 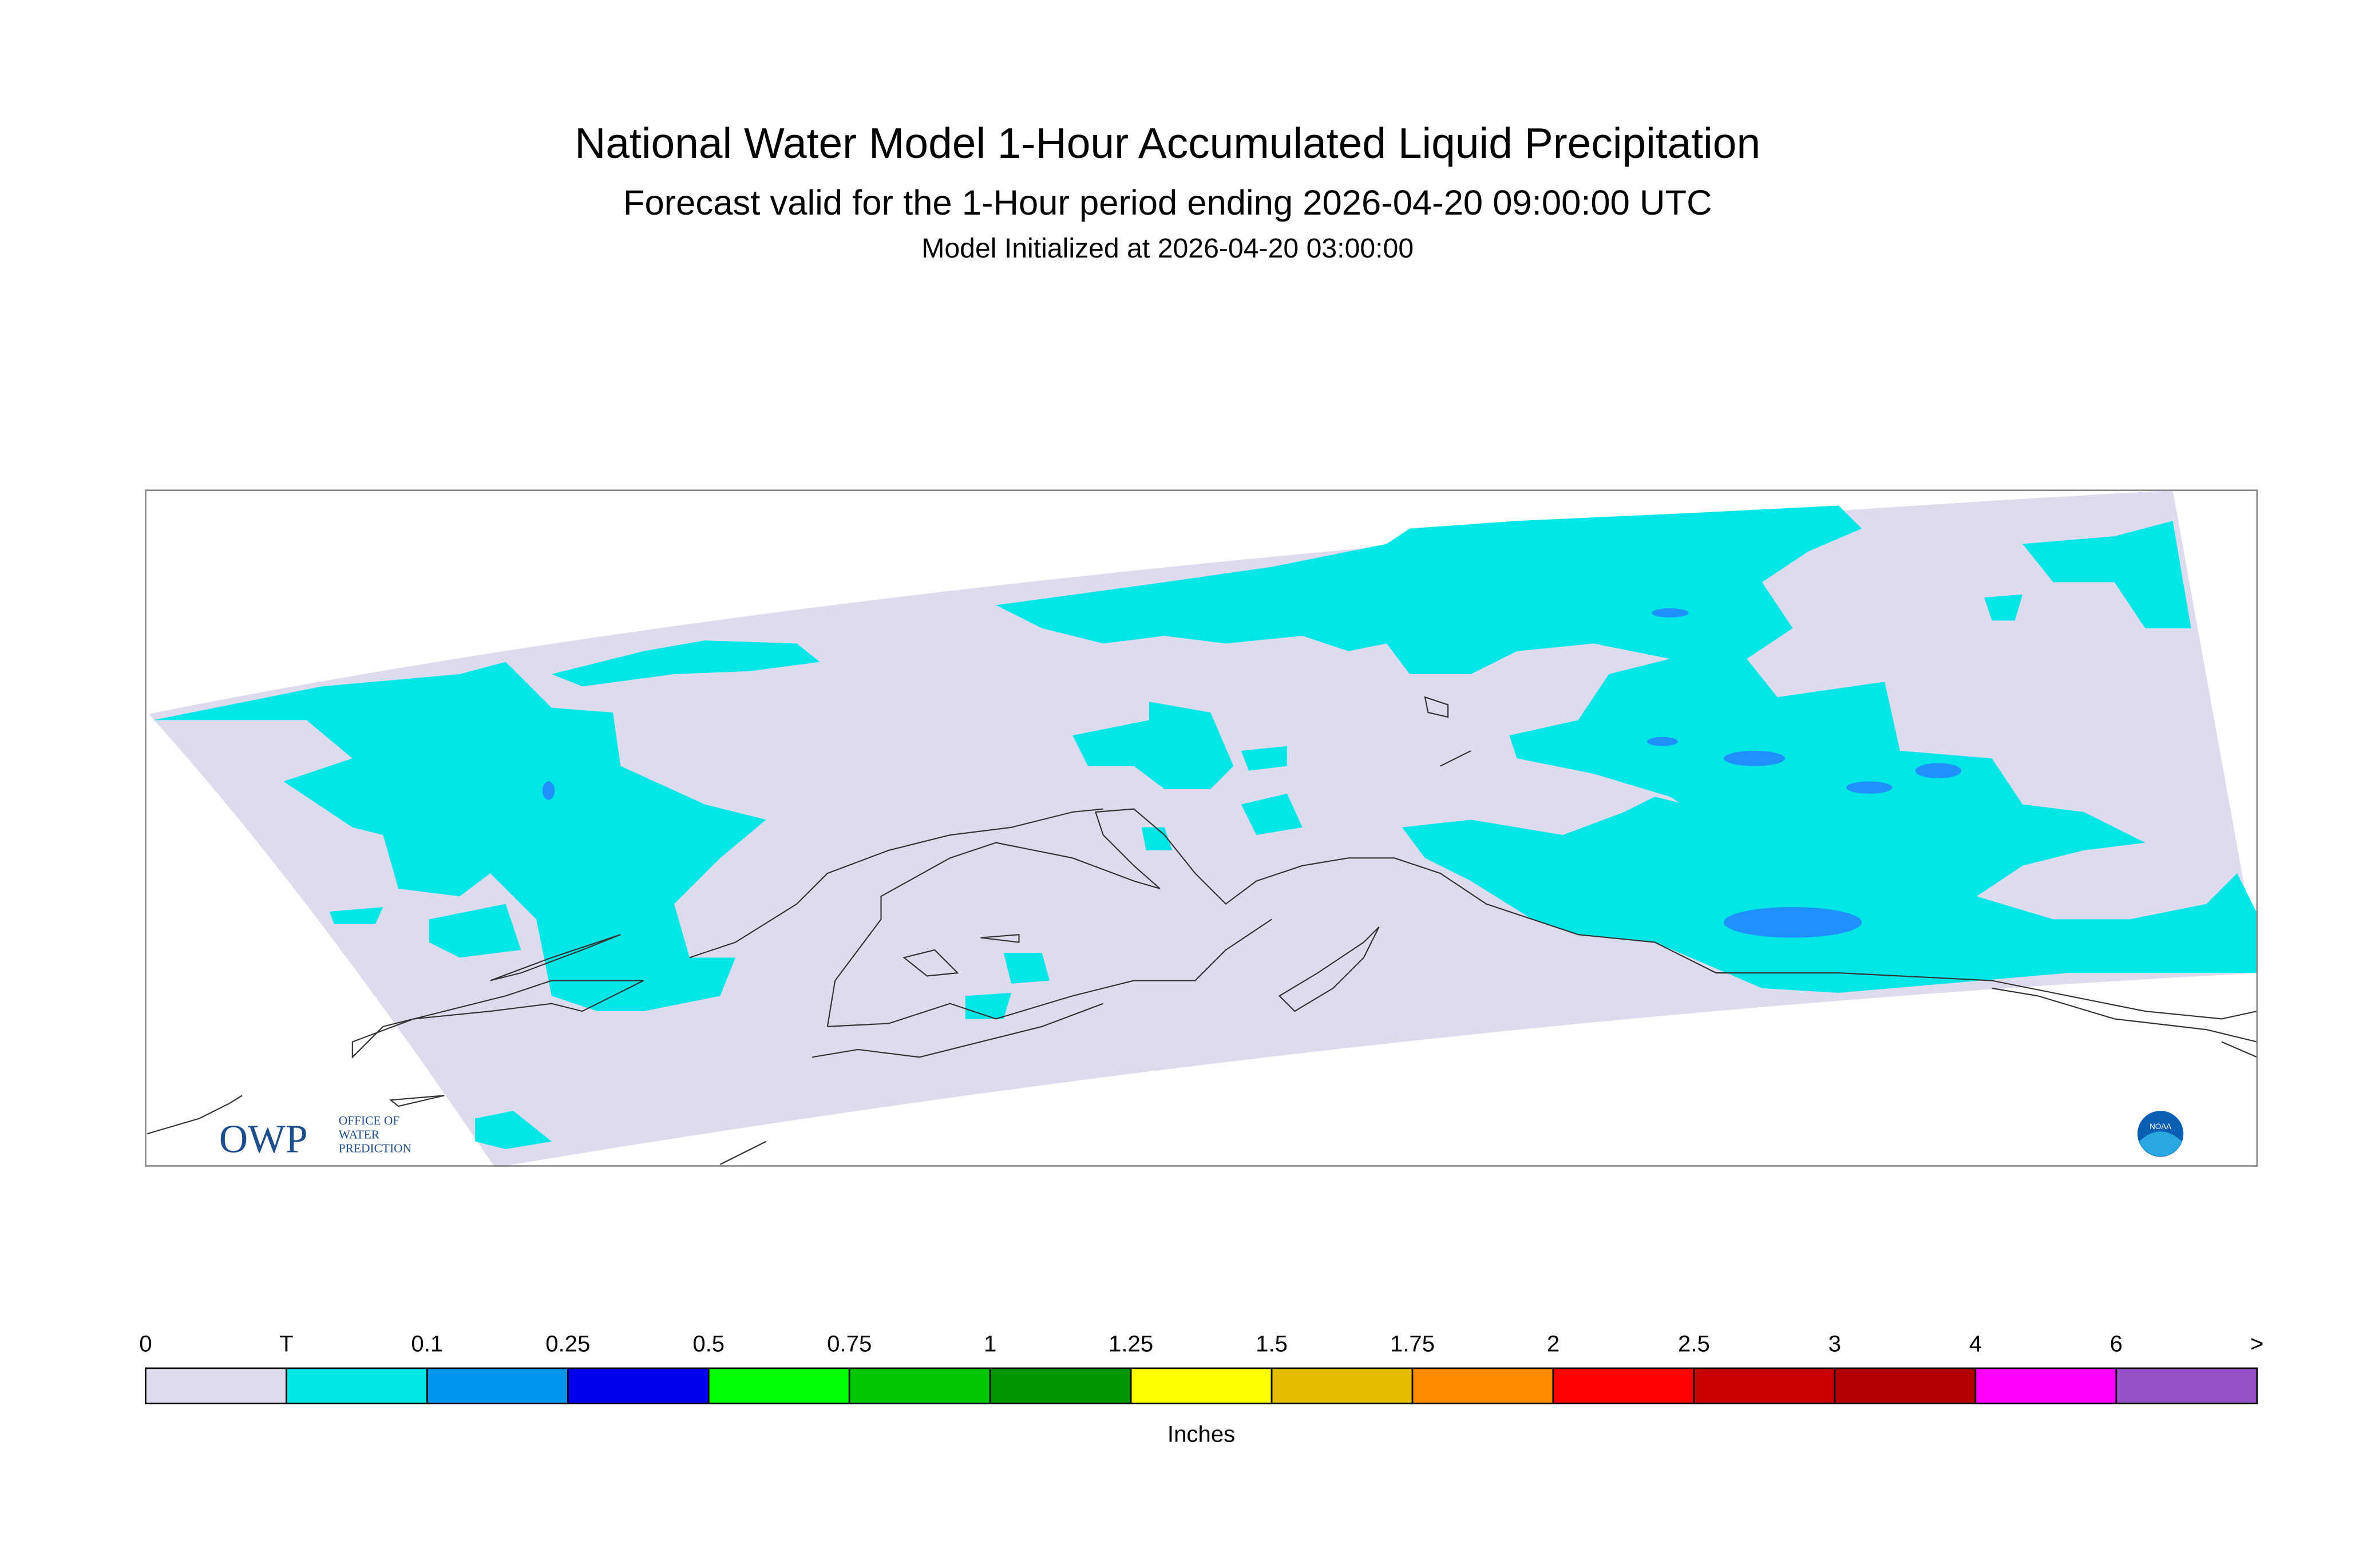 I want to click on colorbar-label: 0.25, so click(x=567, y=1343).